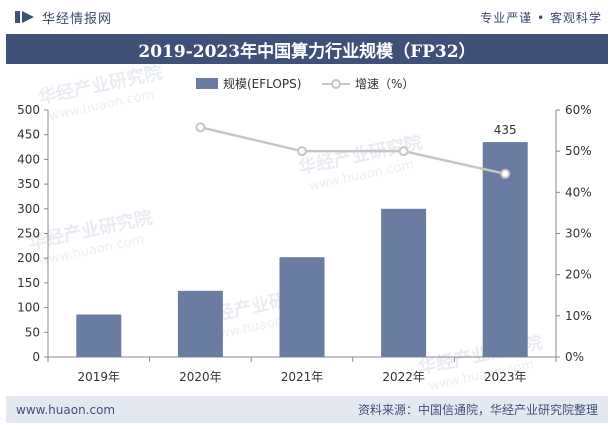  I want to click on legend-line-label: 增速（%）, so click(384, 84).